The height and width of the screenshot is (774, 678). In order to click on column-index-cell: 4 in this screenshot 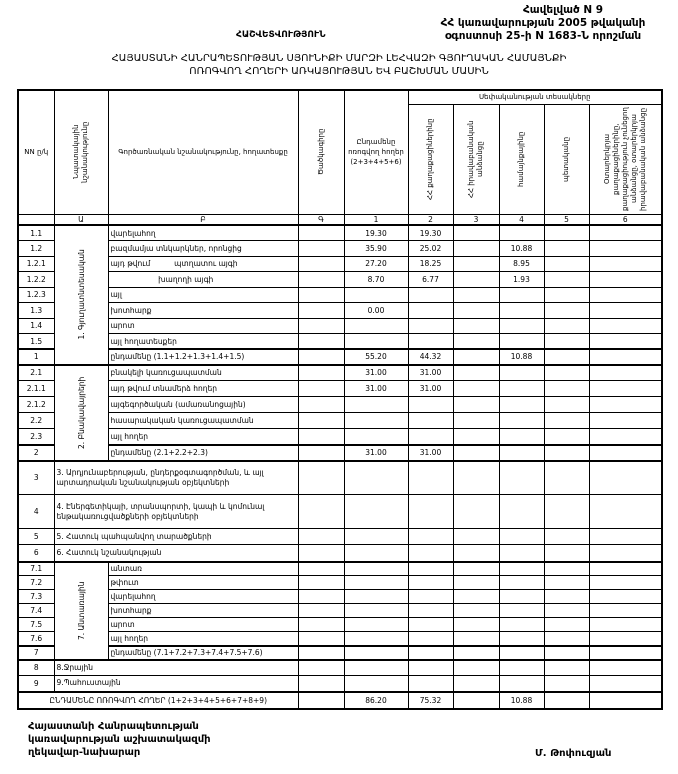, I will do `click(521, 219)`.